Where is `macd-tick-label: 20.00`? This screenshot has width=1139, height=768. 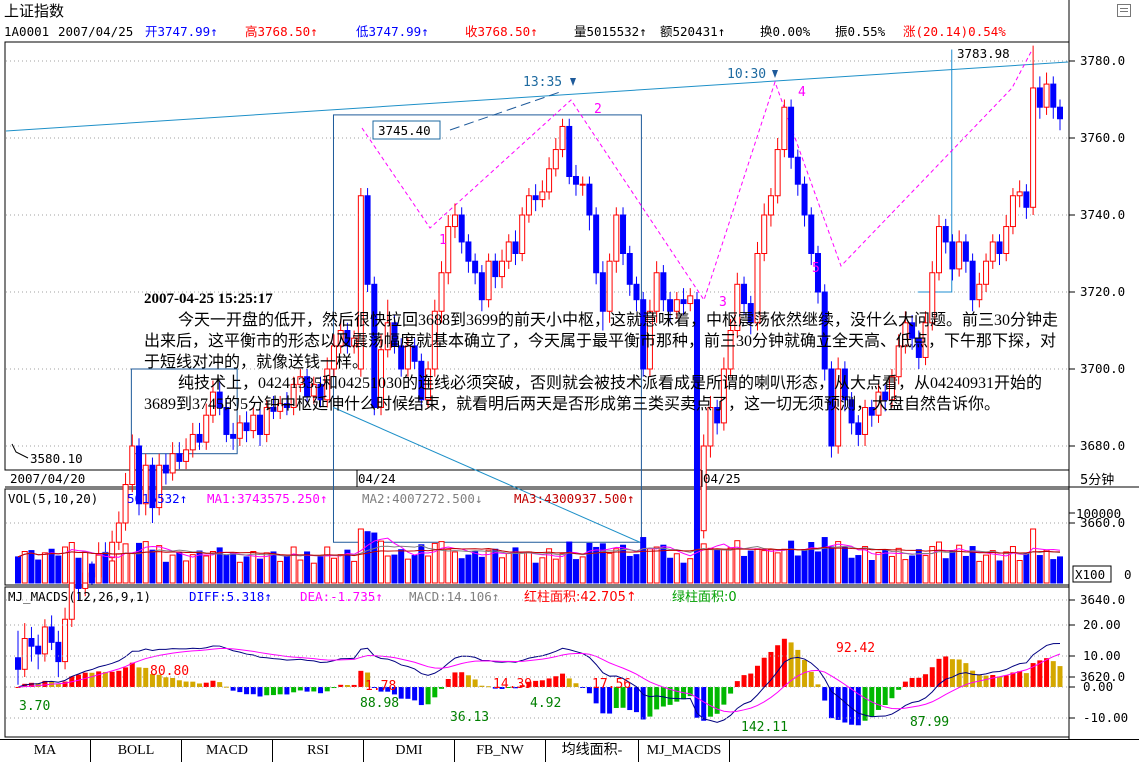 macd-tick-label: 20.00 is located at coordinates (1102, 624).